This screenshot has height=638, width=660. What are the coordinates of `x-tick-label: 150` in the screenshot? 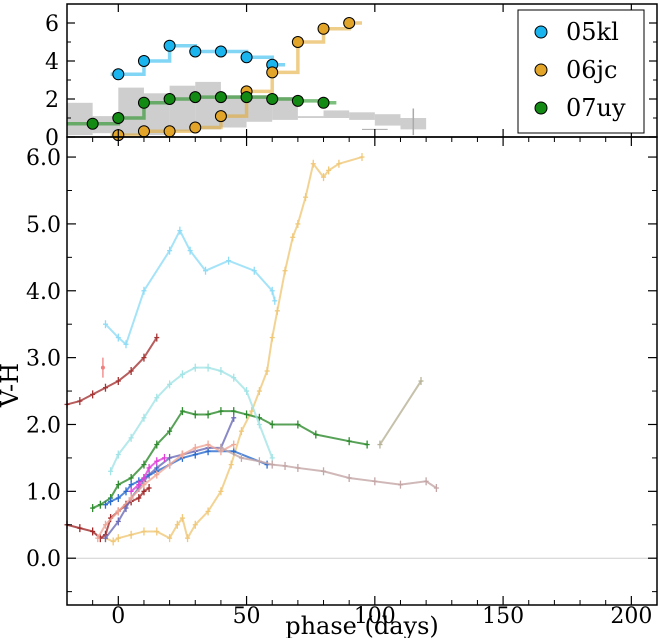 It's located at (503, 616).